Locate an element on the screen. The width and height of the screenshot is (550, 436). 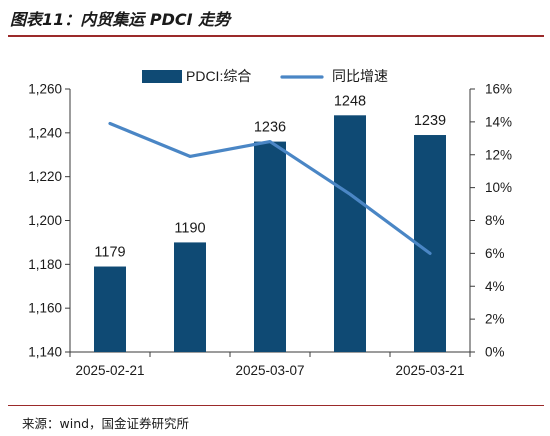
bar-data-label: 1248 is located at coordinates (350, 101).